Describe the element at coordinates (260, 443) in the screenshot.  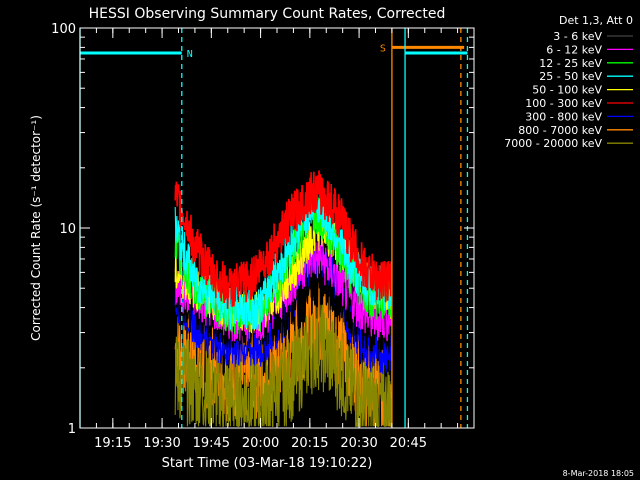
I see `x-tick-label: 20:00` at that location.